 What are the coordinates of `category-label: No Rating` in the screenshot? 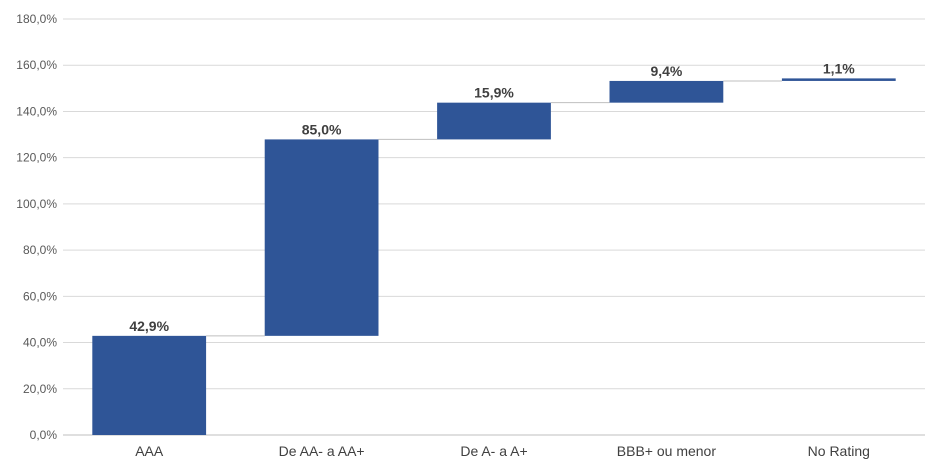 It's located at (839, 451).